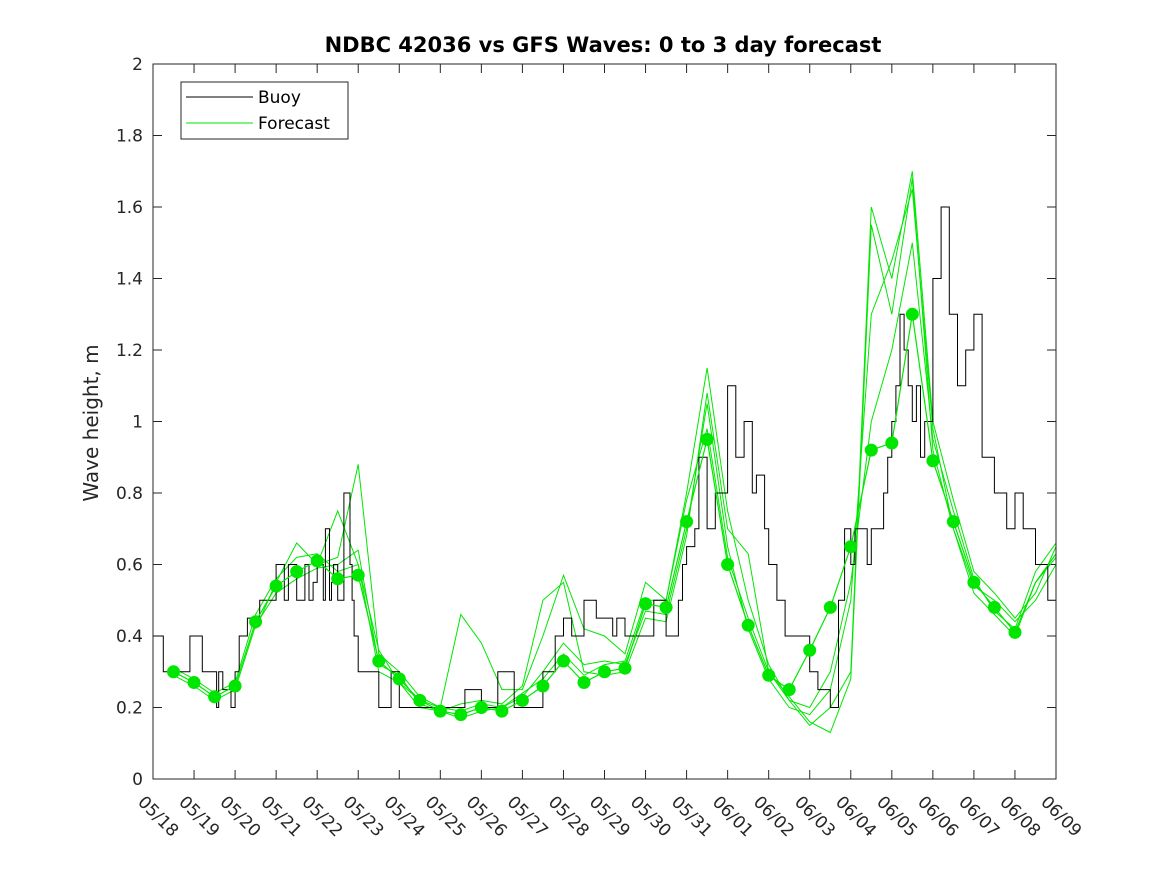  What do you see at coordinates (129, 494) in the screenshot?
I see `y-tick-label: 0.8` at bounding box center [129, 494].